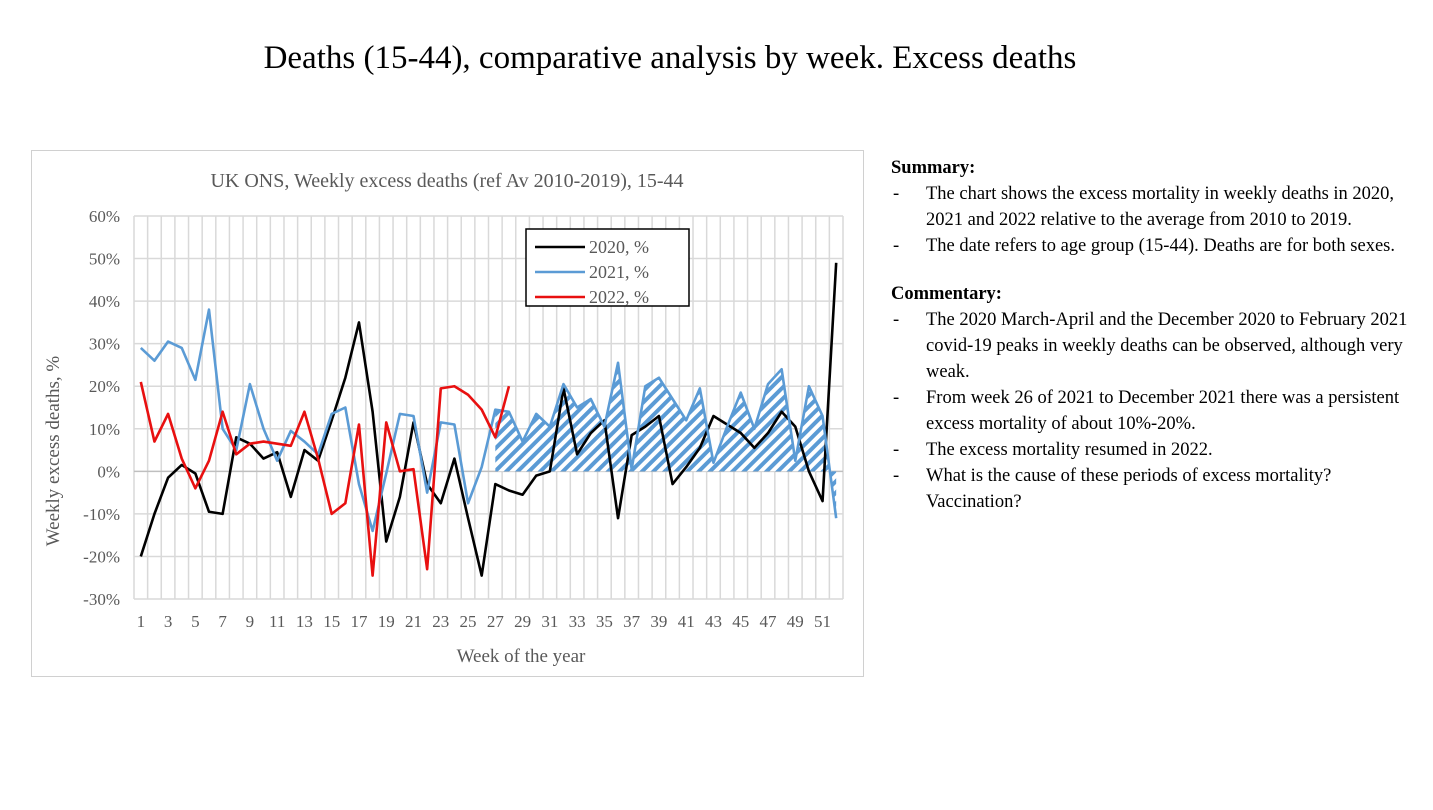 This screenshot has width=1433, height=810. What do you see at coordinates (577, 621) in the screenshot?
I see `x-tick-label: 33` at bounding box center [577, 621].